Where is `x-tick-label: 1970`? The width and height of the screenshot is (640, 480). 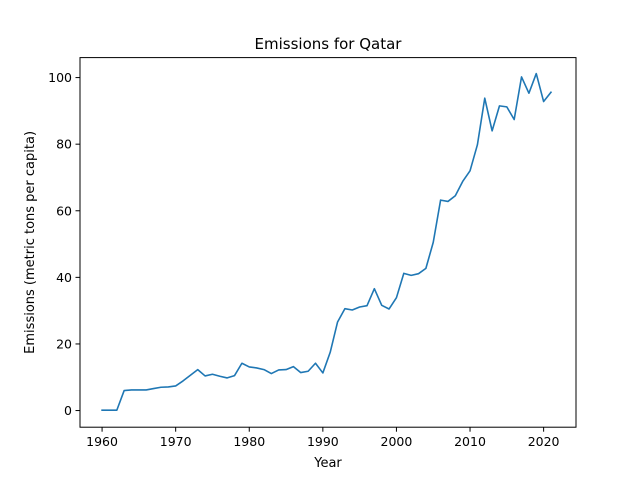
x-tick-label: 1970 is located at coordinates (176, 441).